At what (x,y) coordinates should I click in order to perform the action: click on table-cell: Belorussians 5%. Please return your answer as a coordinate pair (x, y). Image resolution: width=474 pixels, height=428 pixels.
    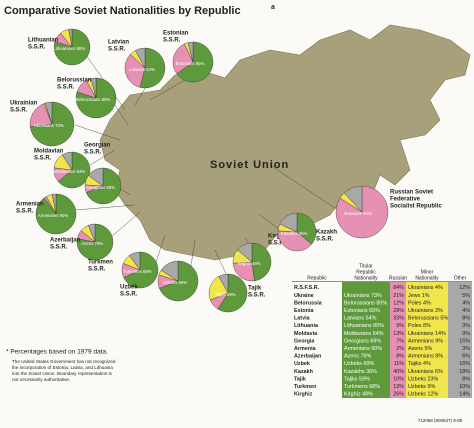
    Looking at the image, I should click on (428, 319).